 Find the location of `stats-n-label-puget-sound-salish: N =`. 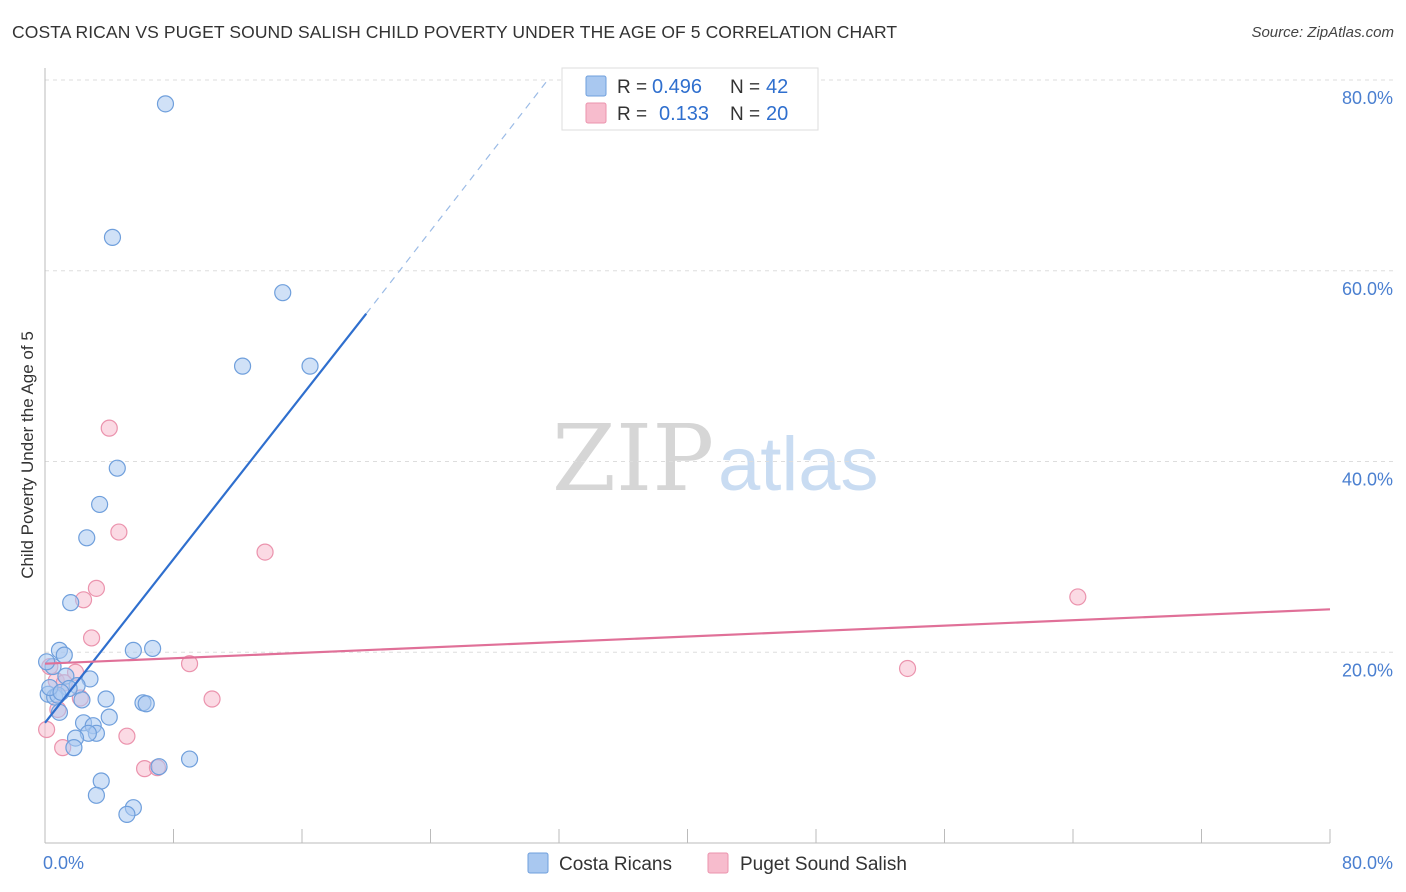

stats-n-label-puget-sound-salish: N = is located at coordinates (745, 114).